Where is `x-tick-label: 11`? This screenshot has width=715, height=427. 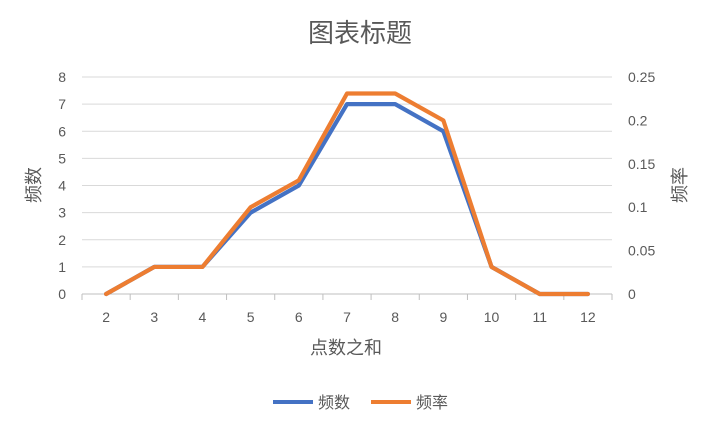
x-tick-label: 11 is located at coordinates (539, 317).